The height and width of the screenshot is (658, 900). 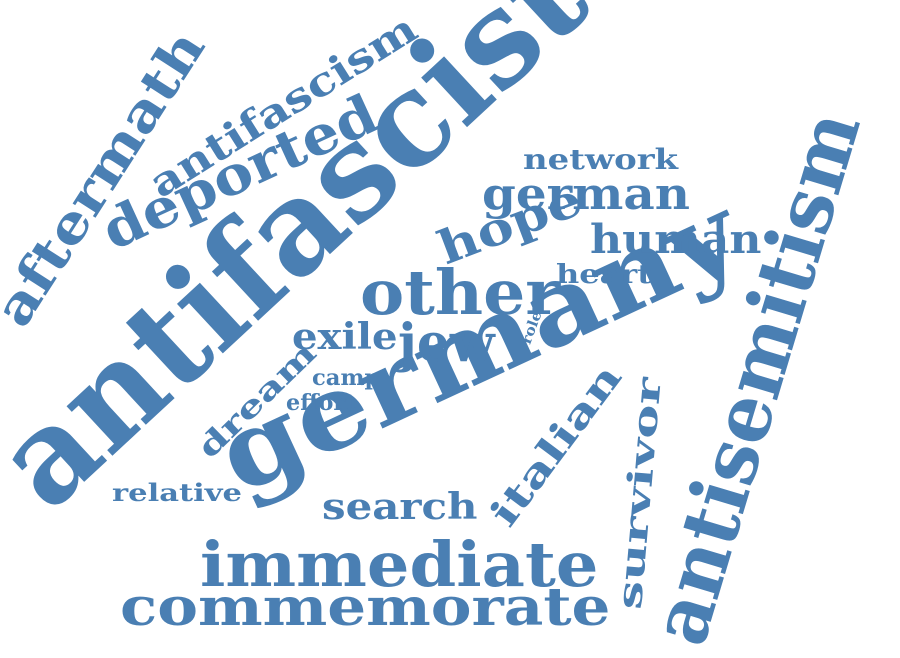 What do you see at coordinates (345, 337) in the screenshot?
I see `word-exile: exile` at bounding box center [345, 337].